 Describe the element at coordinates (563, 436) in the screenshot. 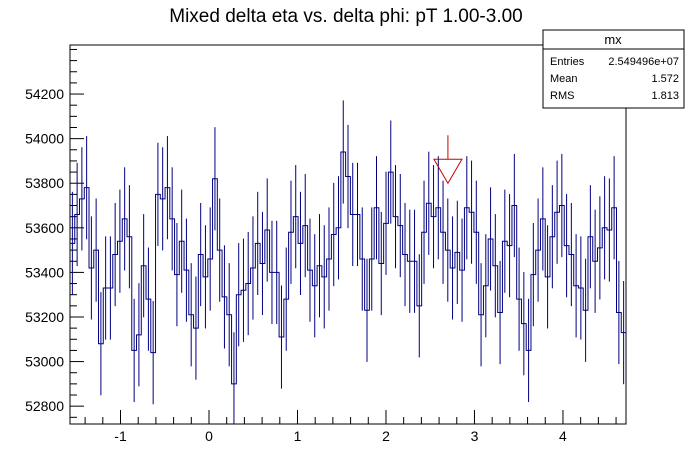

I see `x-tick-label: 4` at that location.